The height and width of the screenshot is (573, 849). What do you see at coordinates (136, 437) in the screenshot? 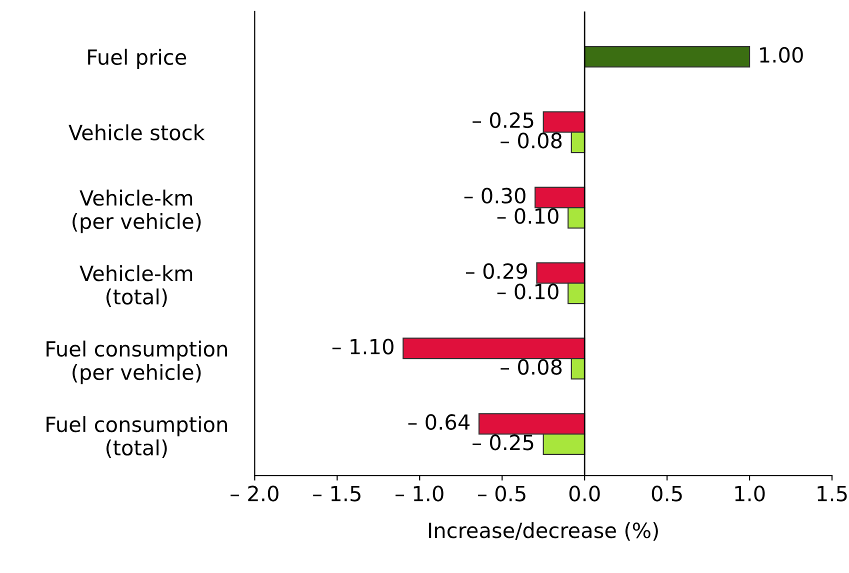
I see `y-tick-label: Fuel consumption (total)` at bounding box center [136, 437].